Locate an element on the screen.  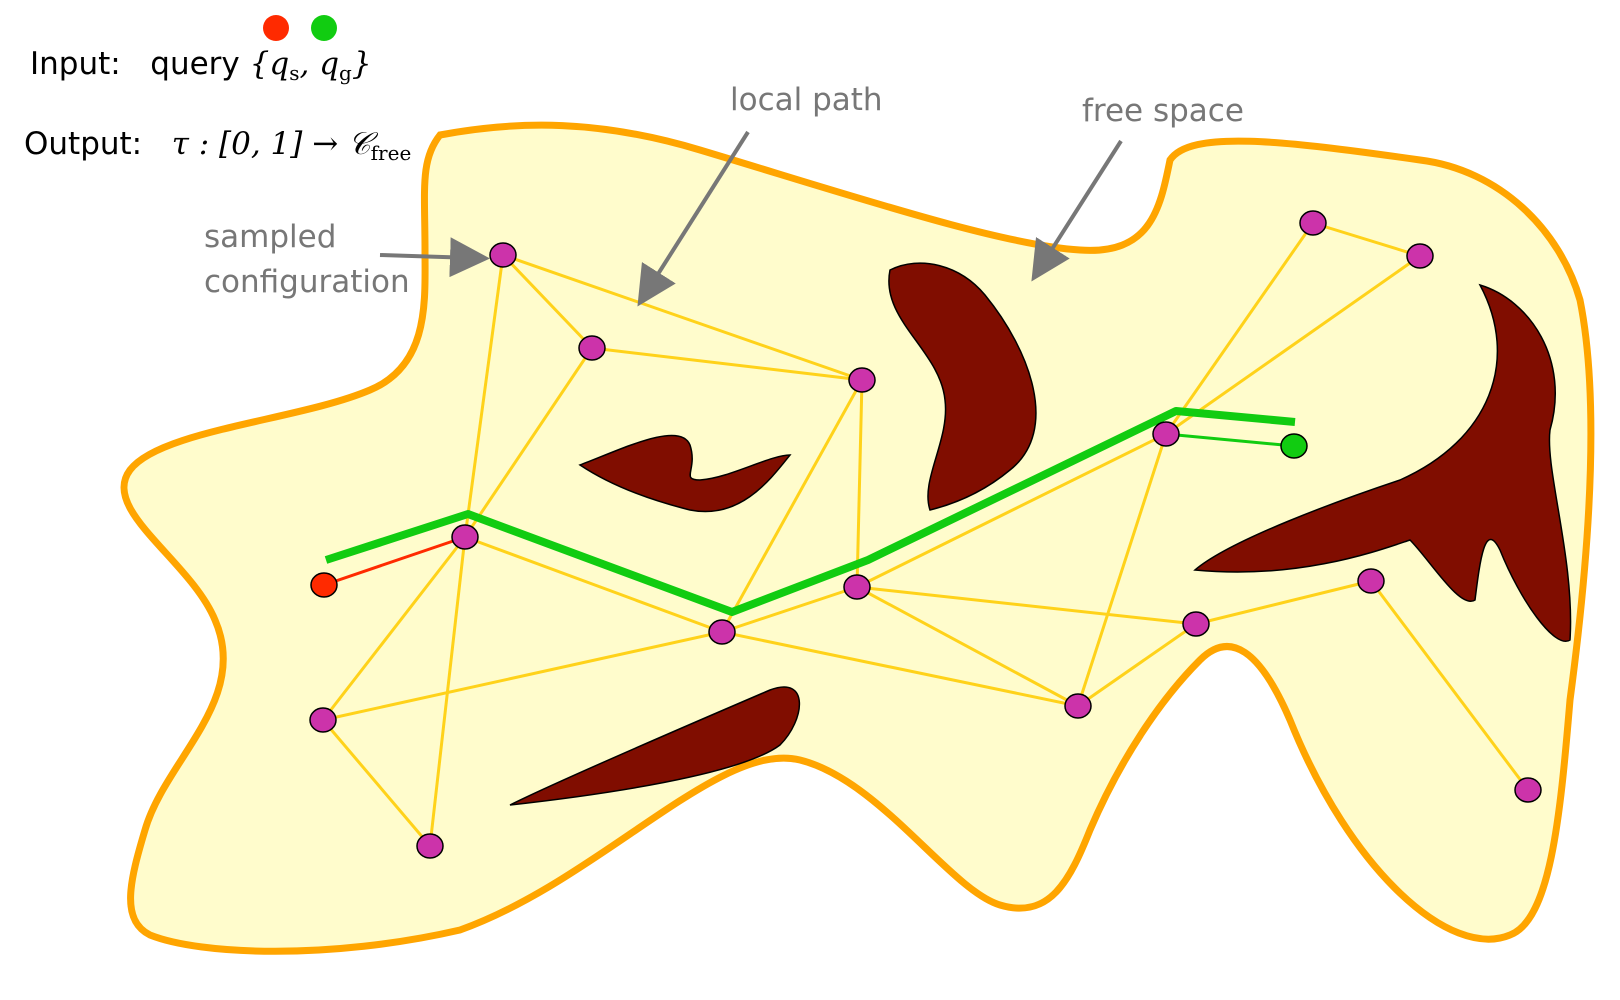
goal-node is located at coordinates (1294, 446).